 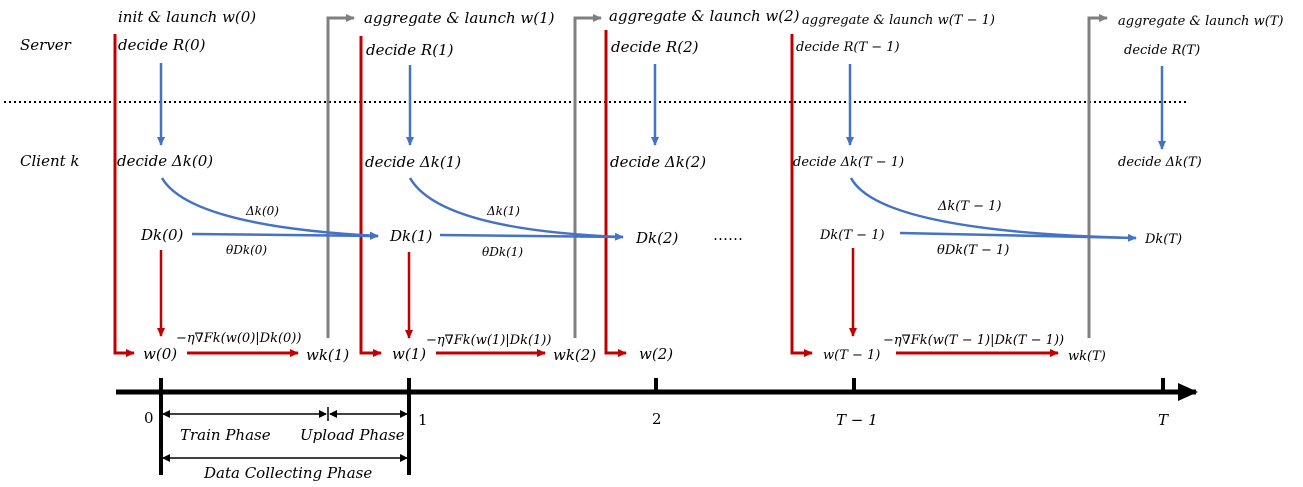 I want to click on model-w-1: w(1), so click(x=409, y=354).